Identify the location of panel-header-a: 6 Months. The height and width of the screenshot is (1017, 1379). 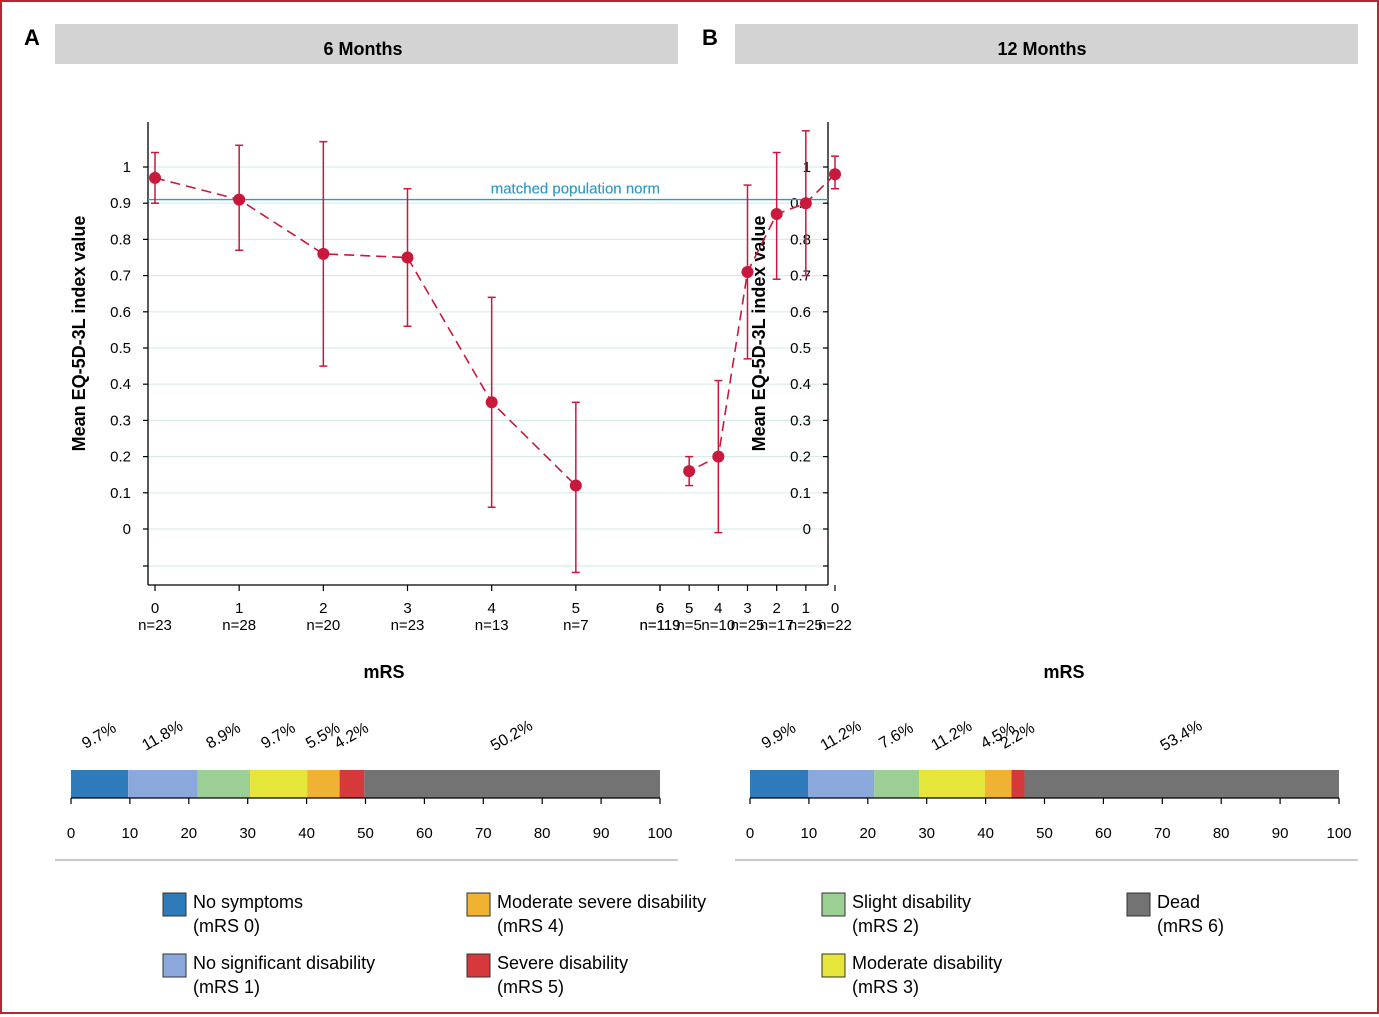
(363, 49).